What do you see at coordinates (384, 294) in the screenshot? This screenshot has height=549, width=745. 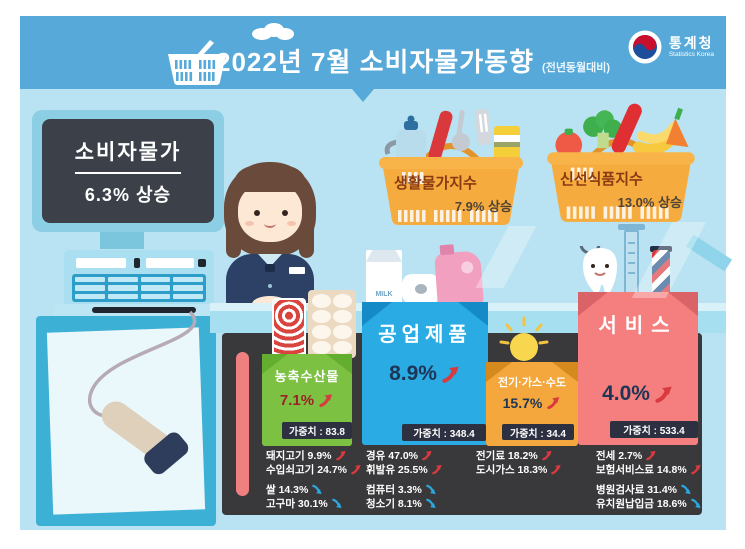 I see `milk-label: MILK` at bounding box center [384, 294].